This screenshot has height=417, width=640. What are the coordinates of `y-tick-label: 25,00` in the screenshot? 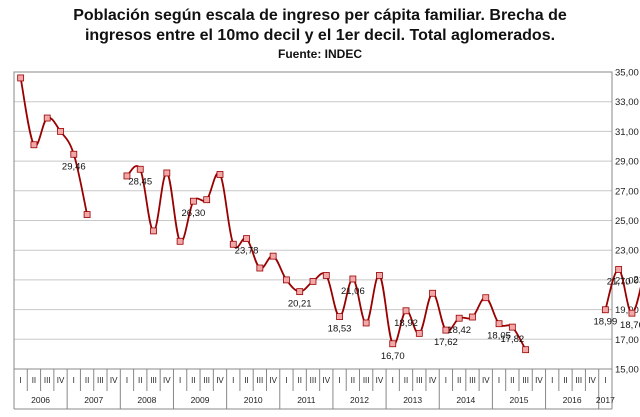 It's located at (627, 221).